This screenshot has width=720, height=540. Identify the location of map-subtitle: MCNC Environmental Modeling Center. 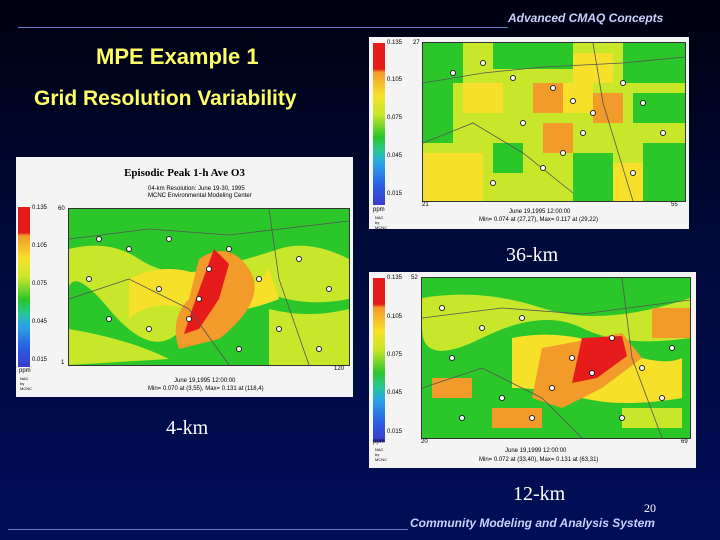
(200, 196).